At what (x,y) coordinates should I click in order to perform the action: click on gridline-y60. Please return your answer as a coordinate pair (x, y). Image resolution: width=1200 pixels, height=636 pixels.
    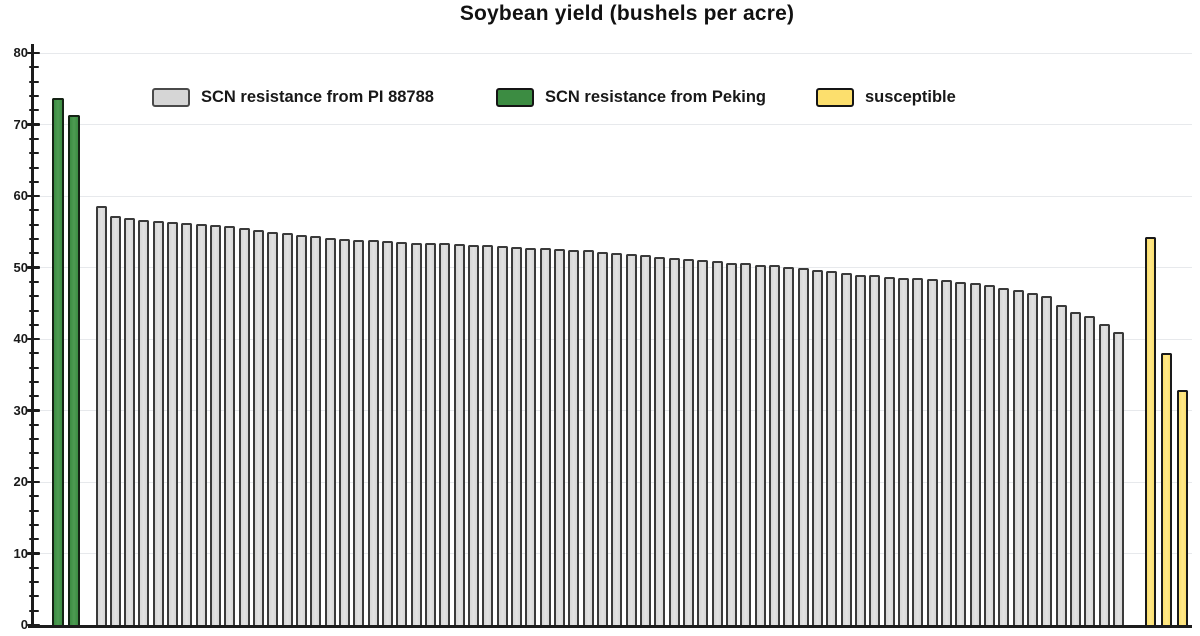
    Looking at the image, I should click on (614, 196).